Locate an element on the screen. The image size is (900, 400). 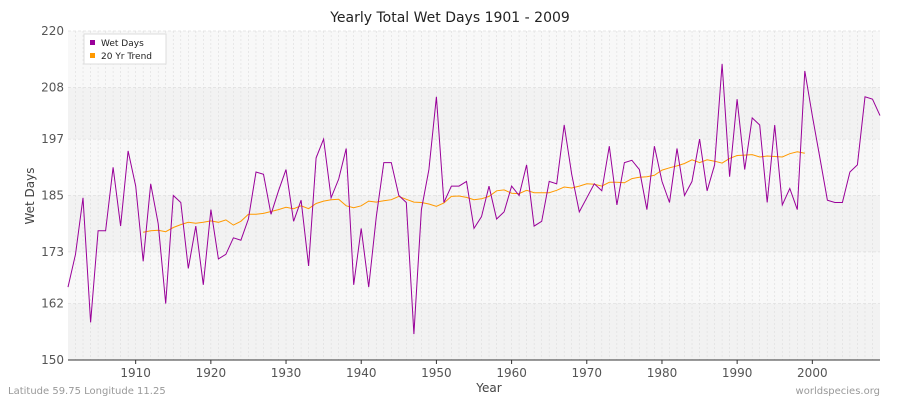
y-tick-label: 173 is located at coordinates (52, 252).